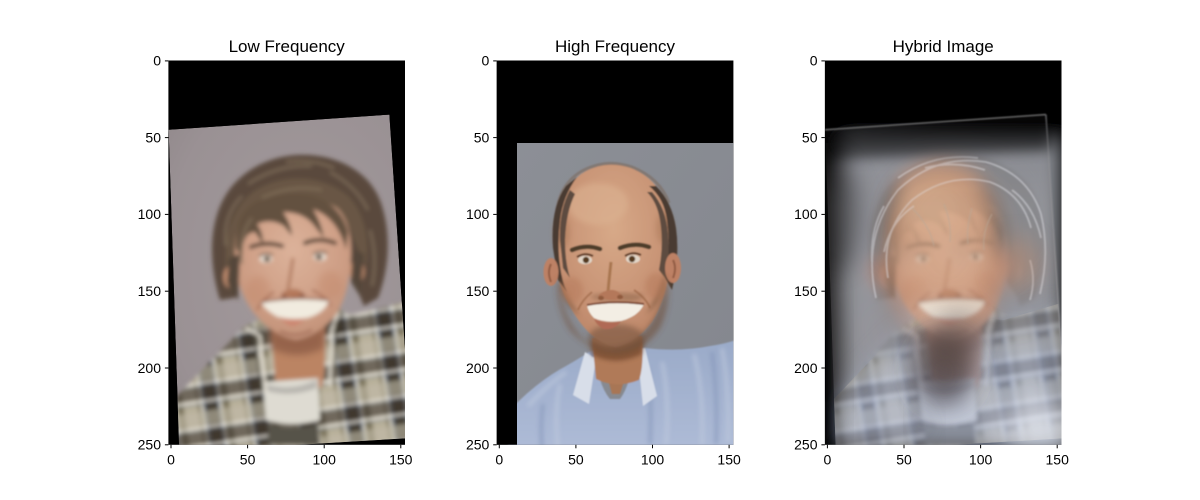 Image resolution: width=1200 pixels, height=500 pixels. What do you see at coordinates (615, 46) in the screenshot?
I see `svg-text: High Frequency` at bounding box center [615, 46].